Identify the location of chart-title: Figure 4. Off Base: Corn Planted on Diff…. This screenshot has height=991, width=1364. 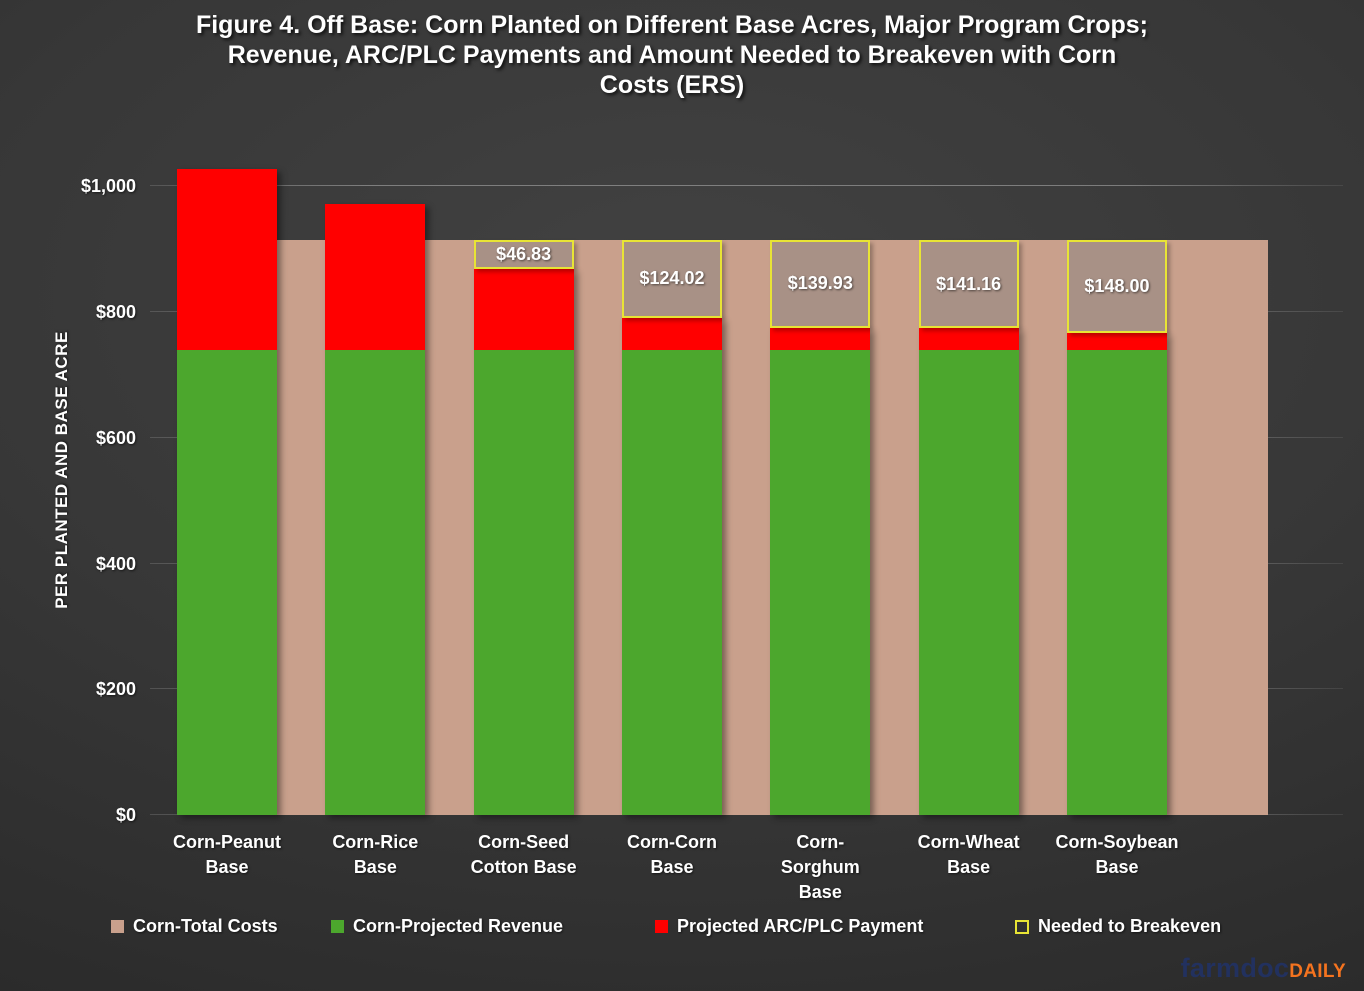
(672, 55).